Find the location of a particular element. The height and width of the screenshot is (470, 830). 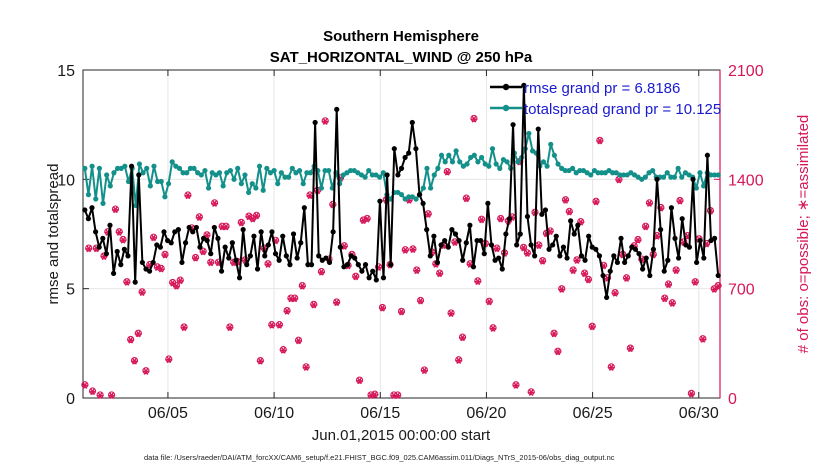

y-tick-label-right: 0 is located at coordinates (732, 399).